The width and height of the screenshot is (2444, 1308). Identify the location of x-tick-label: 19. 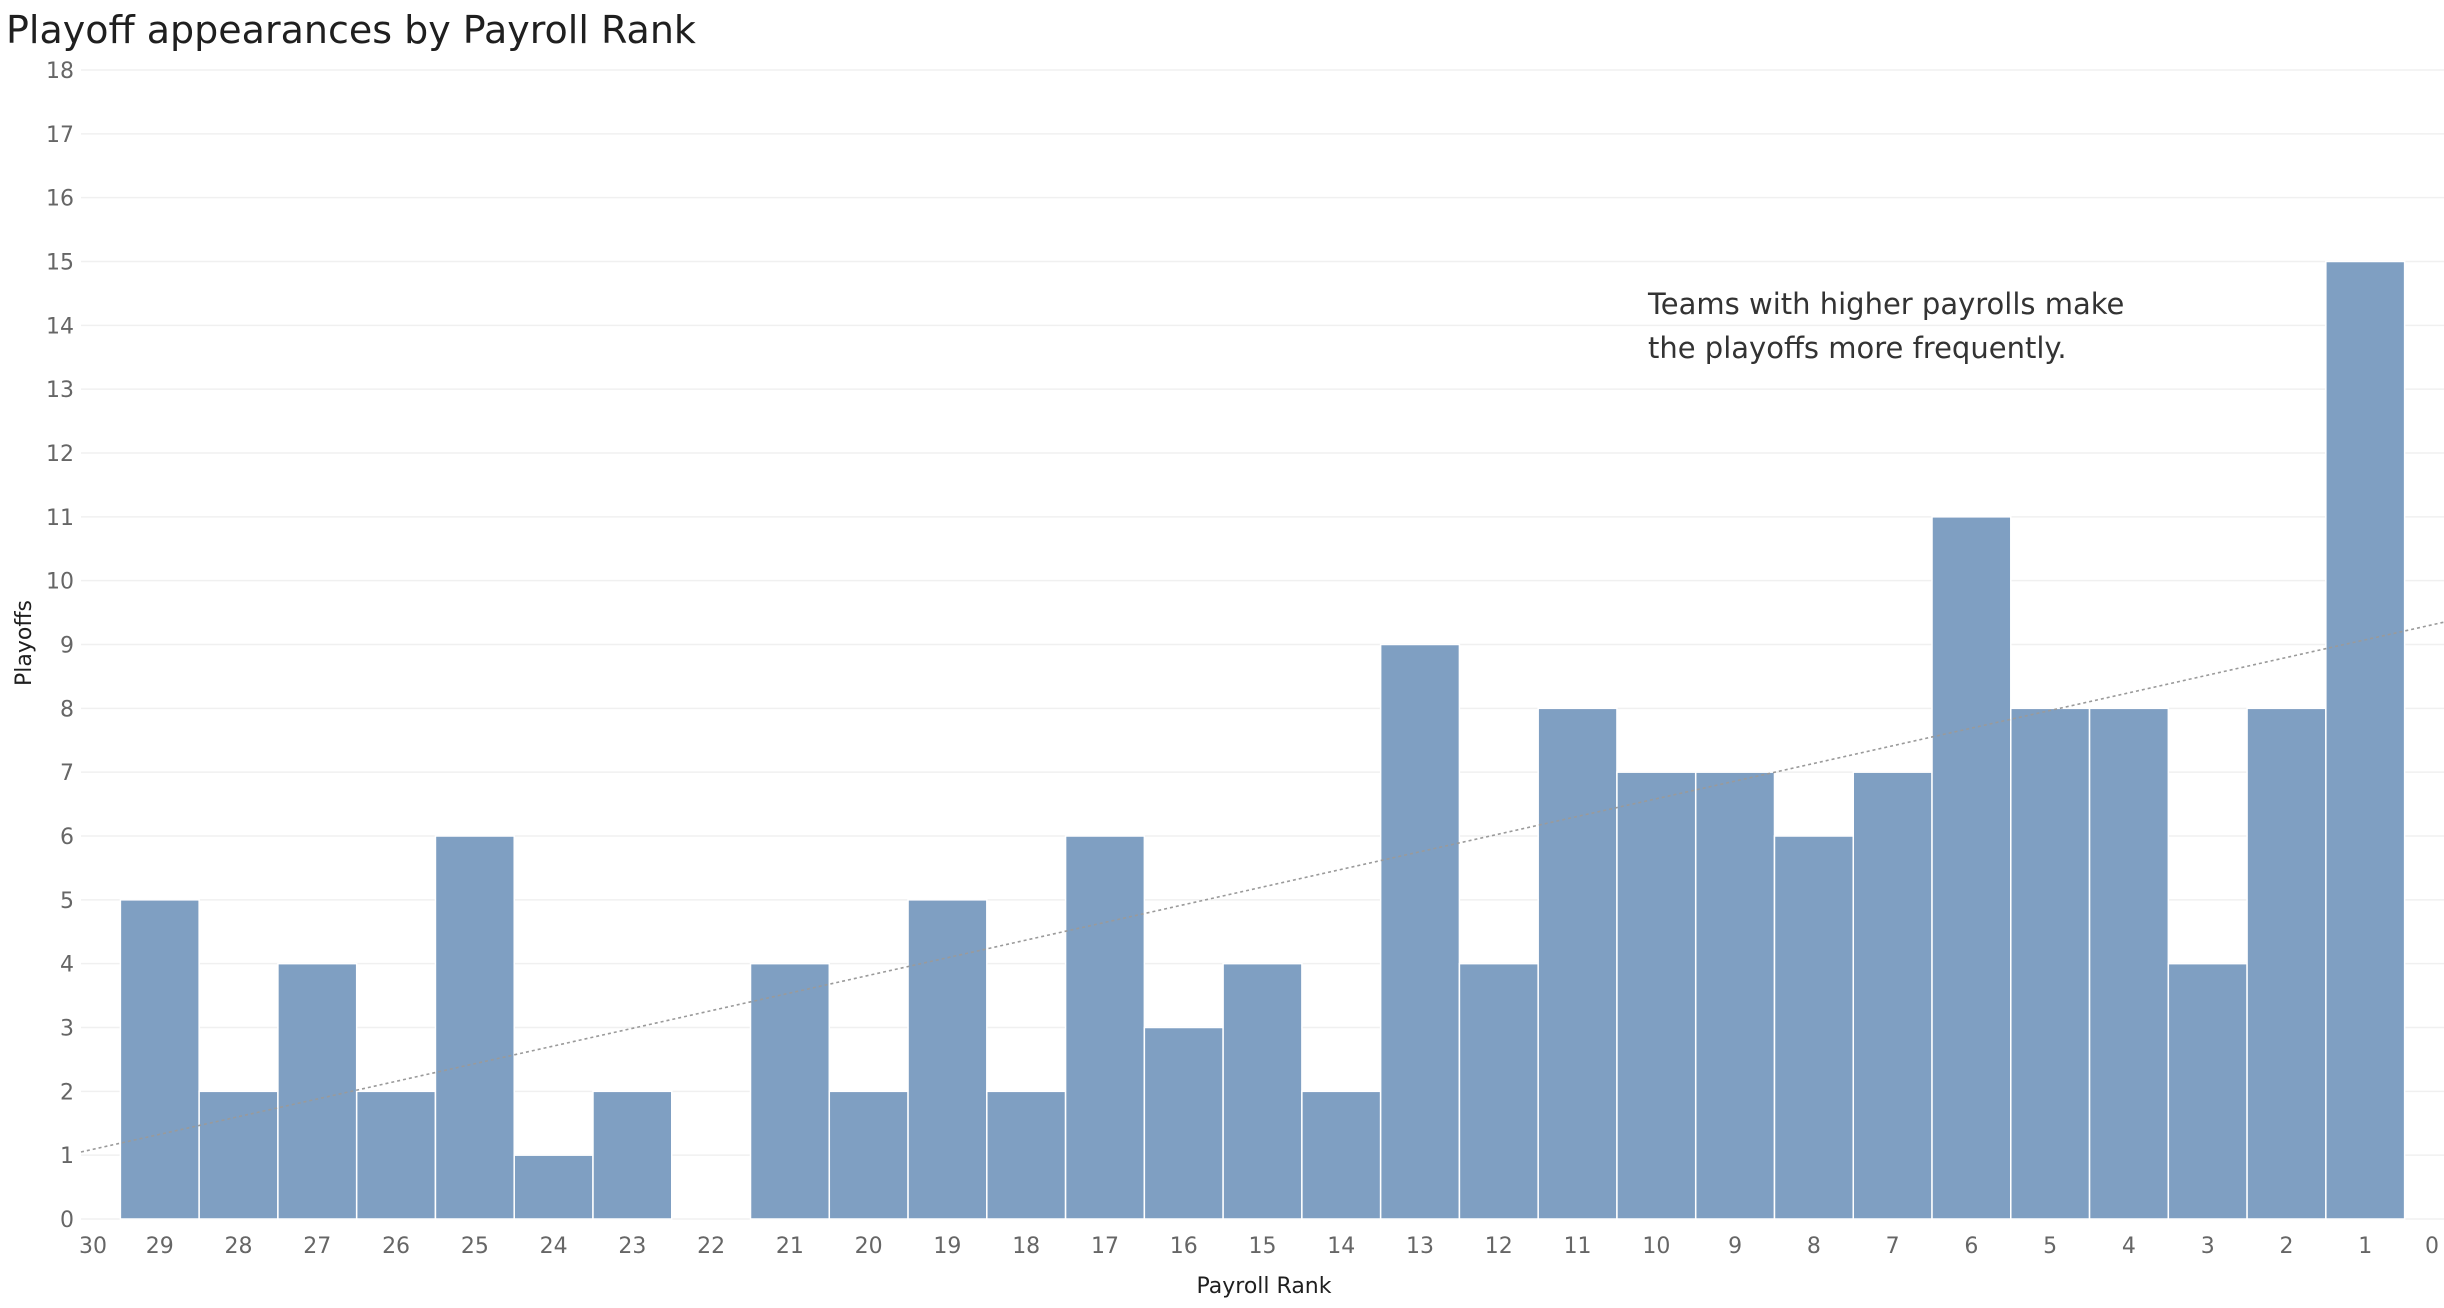
(947, 1246).